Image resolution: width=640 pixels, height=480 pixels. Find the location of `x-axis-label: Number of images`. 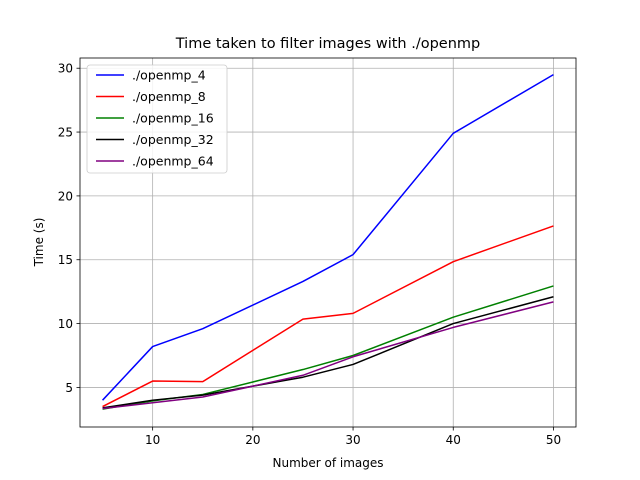

x-axis-label: Number of images is located at coordinates (327, 463).